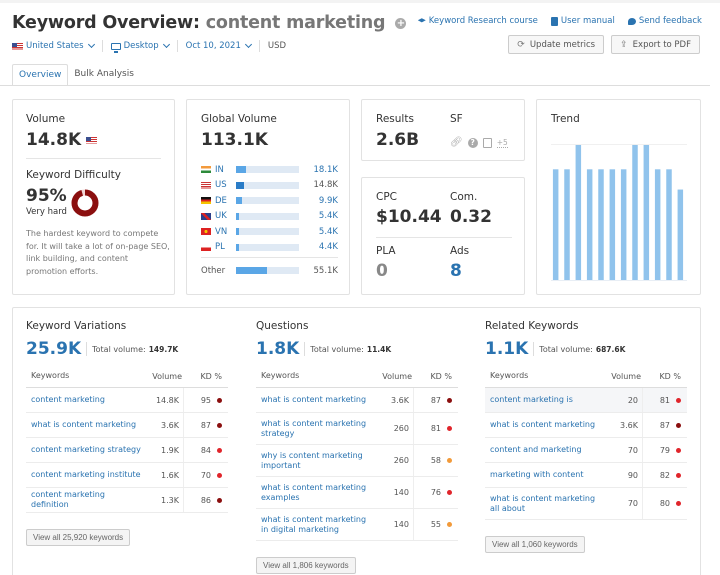  What do you see at coordinates (664, 21) in the screenshot?
I see `send-feedback-link: Send feedback` at bounding box center [664, 21].